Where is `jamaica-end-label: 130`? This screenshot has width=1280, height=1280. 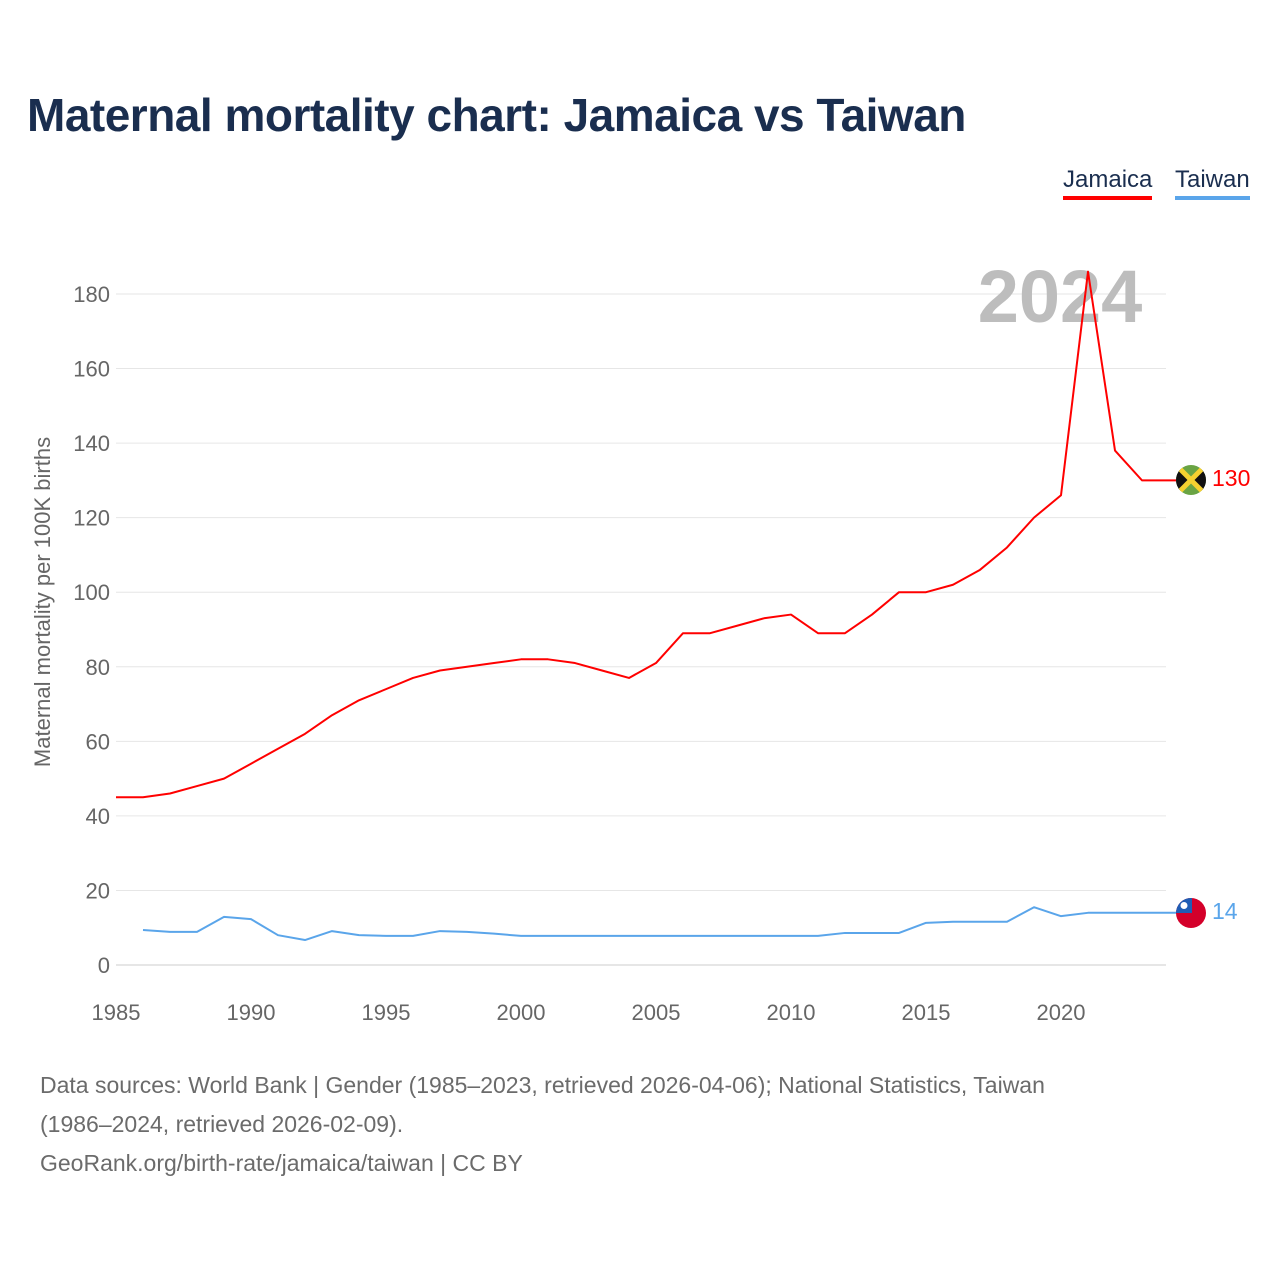
jamaica-end-label: 130 is located at coordinates (1231, 478).